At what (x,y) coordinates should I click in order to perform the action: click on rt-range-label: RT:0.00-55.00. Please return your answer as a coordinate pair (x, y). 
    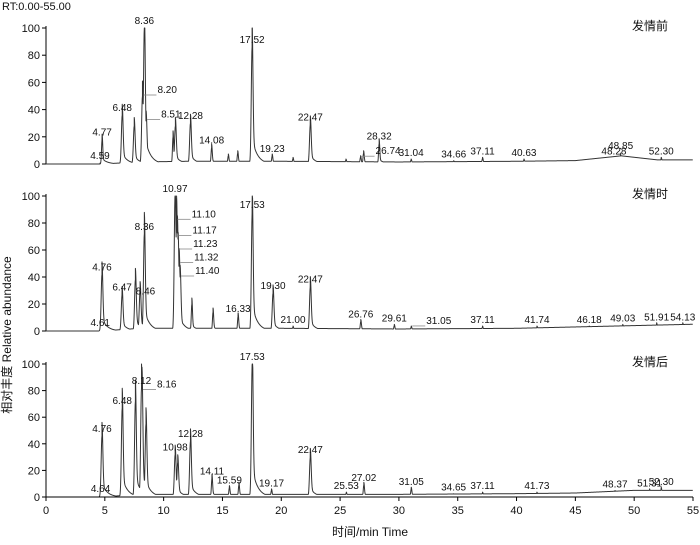
    Looking at the image, I should click on (36, 7).